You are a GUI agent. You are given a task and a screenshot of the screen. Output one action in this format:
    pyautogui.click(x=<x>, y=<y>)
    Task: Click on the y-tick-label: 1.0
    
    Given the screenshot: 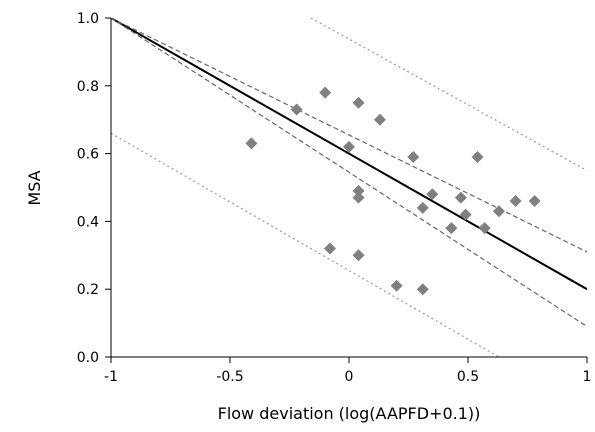 What is the action you would take?
    pyautogui.click(x=88, y=19)
    